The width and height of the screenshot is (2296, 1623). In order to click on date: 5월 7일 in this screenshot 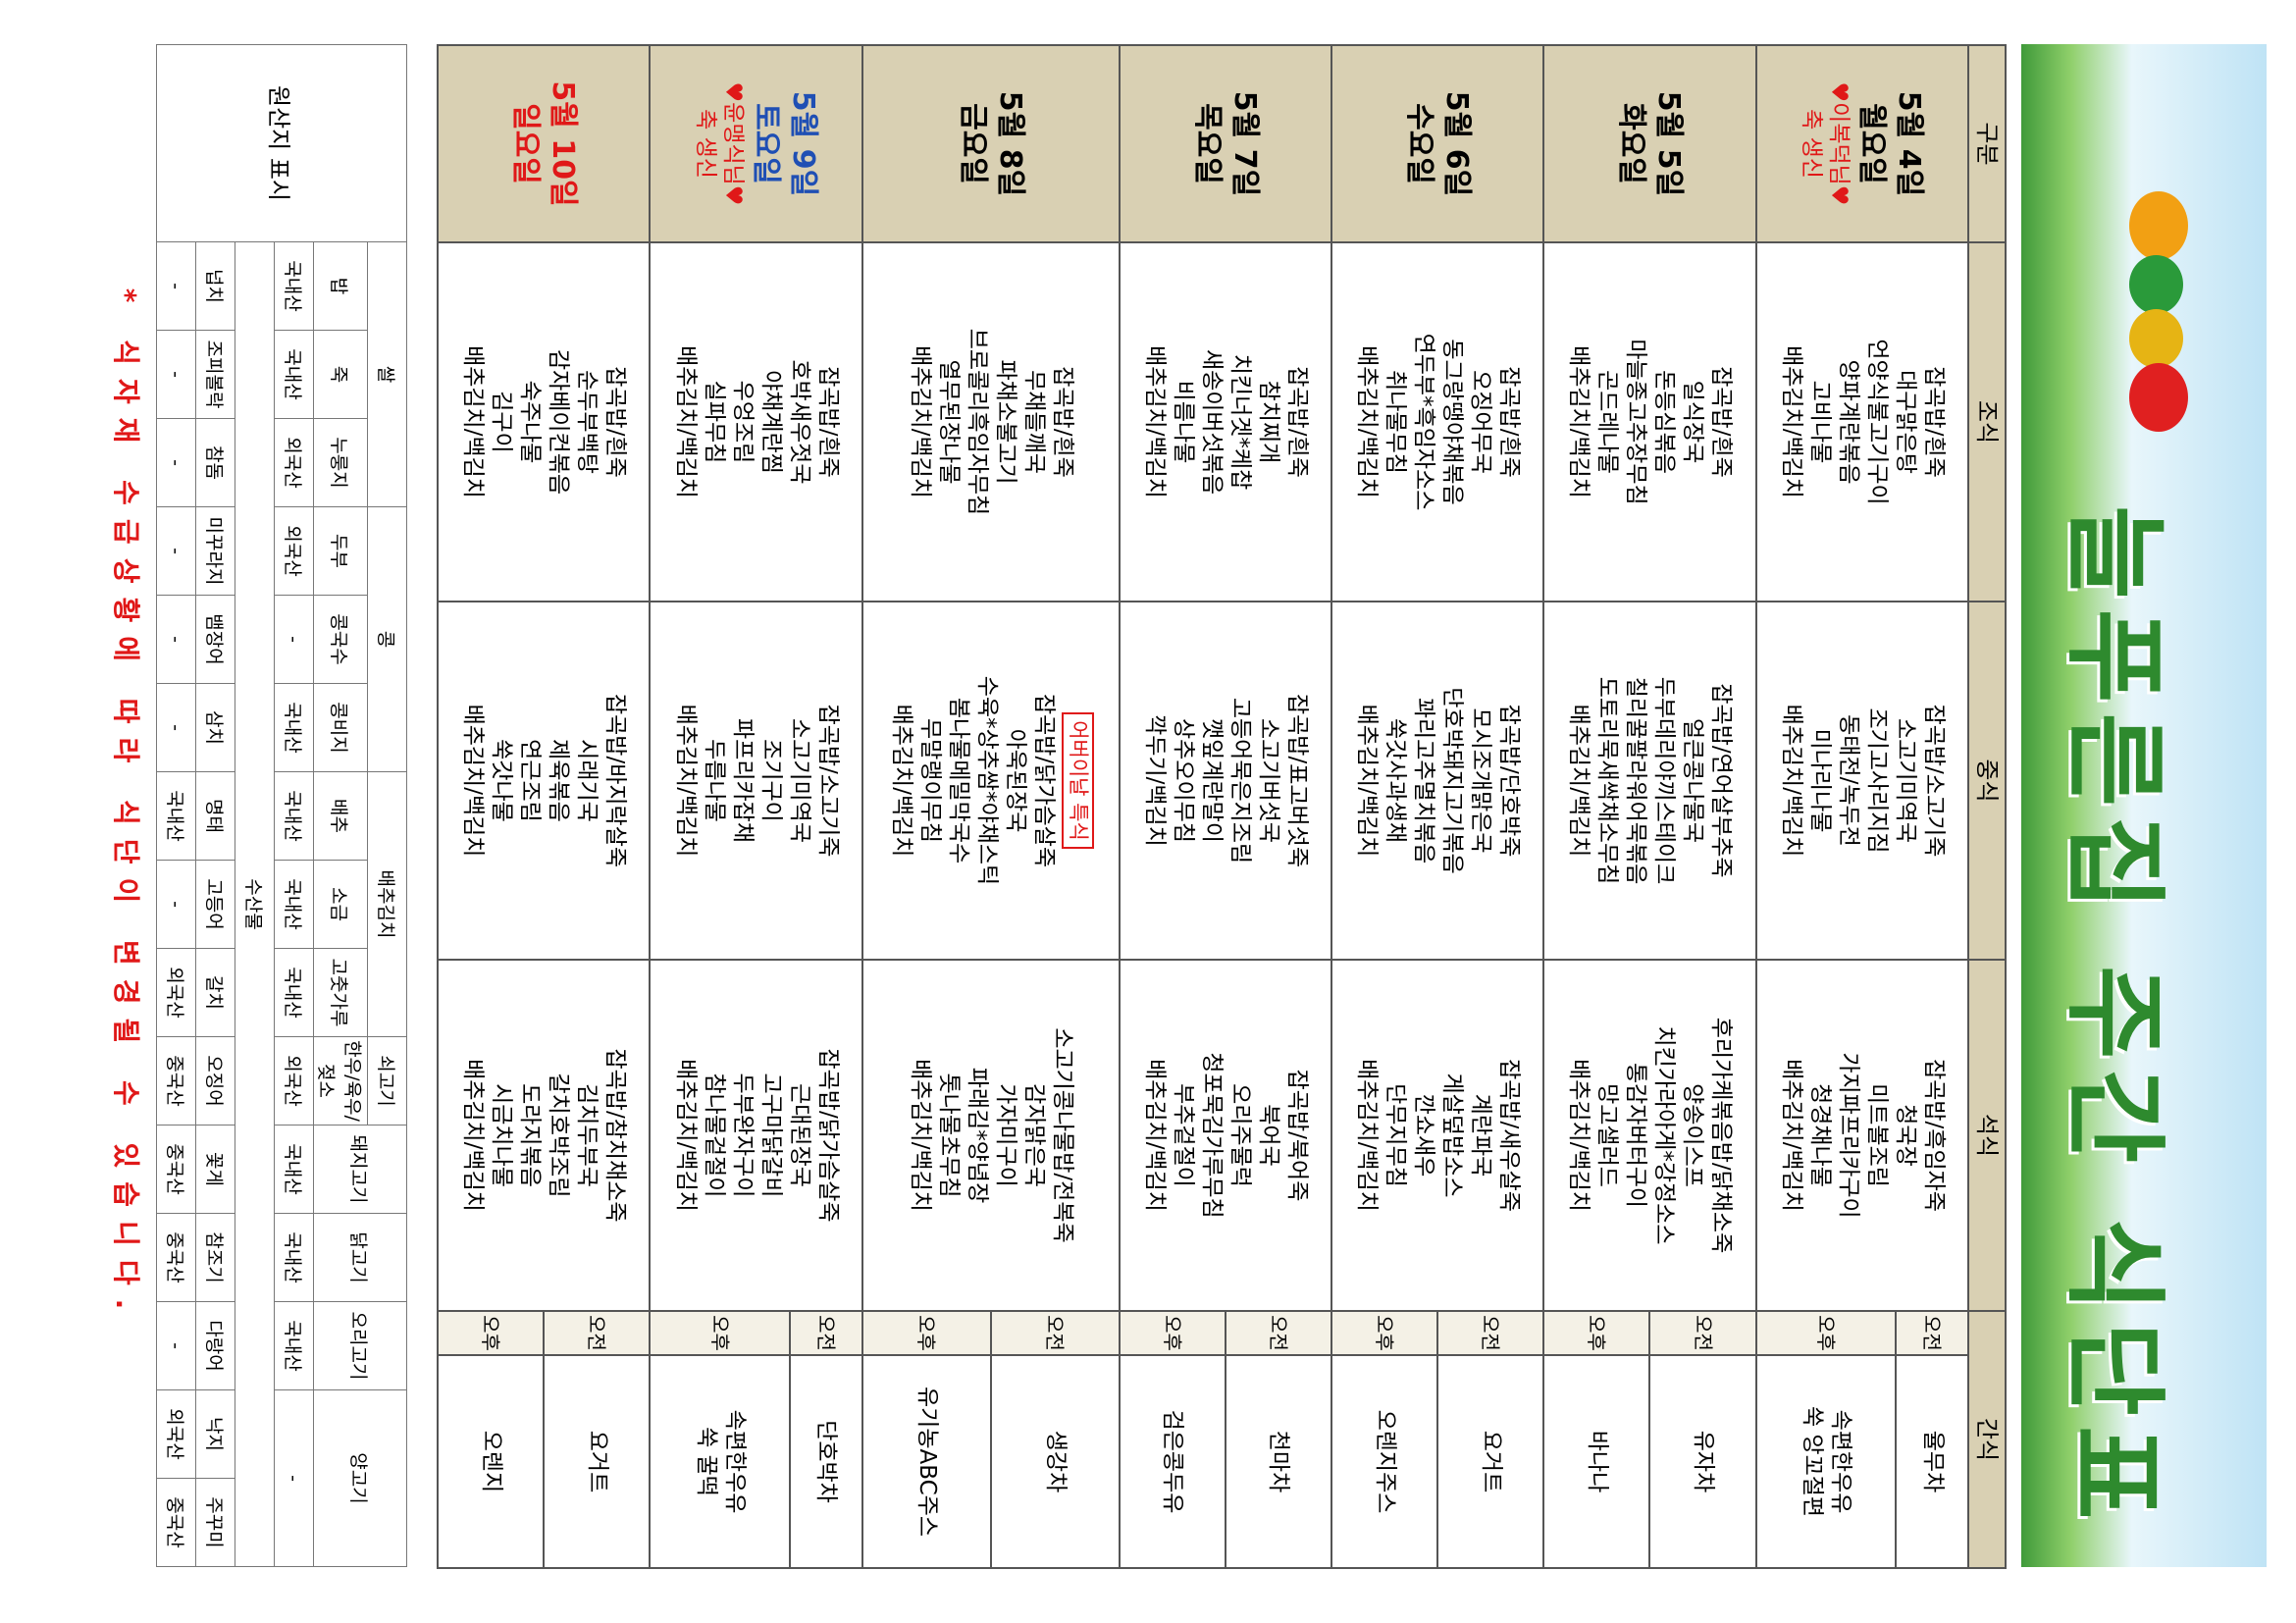, I will do `click(1244, 143)`.